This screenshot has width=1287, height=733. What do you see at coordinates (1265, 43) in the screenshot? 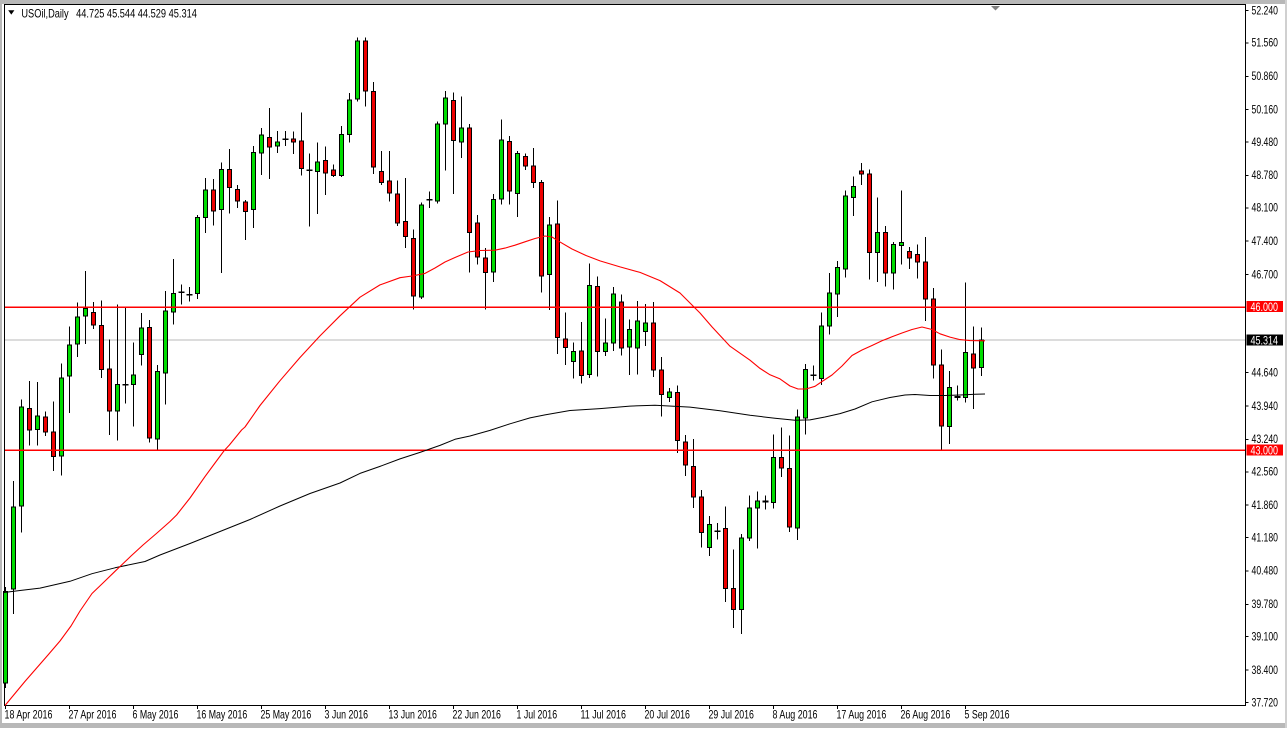
I see `svg-text: 51.560` at bounding box center [1265, 43].